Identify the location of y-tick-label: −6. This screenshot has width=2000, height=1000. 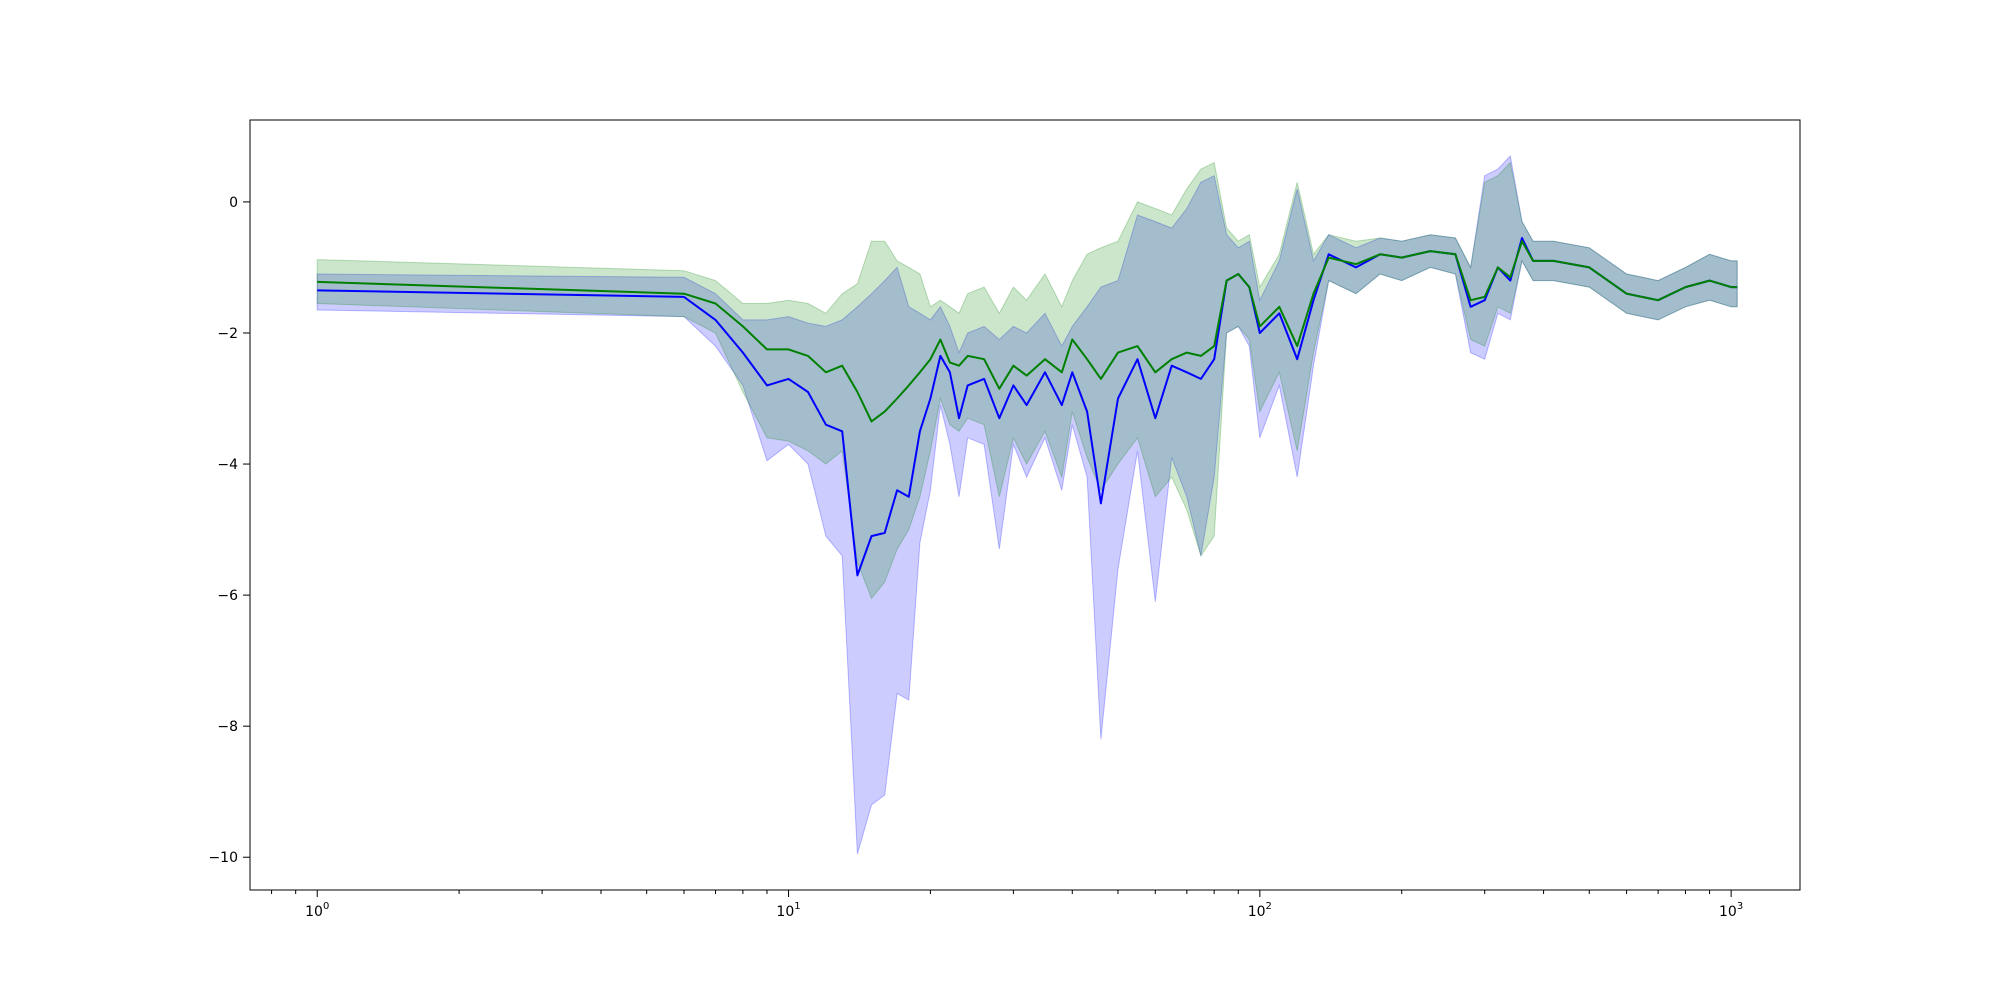
(227, 596).